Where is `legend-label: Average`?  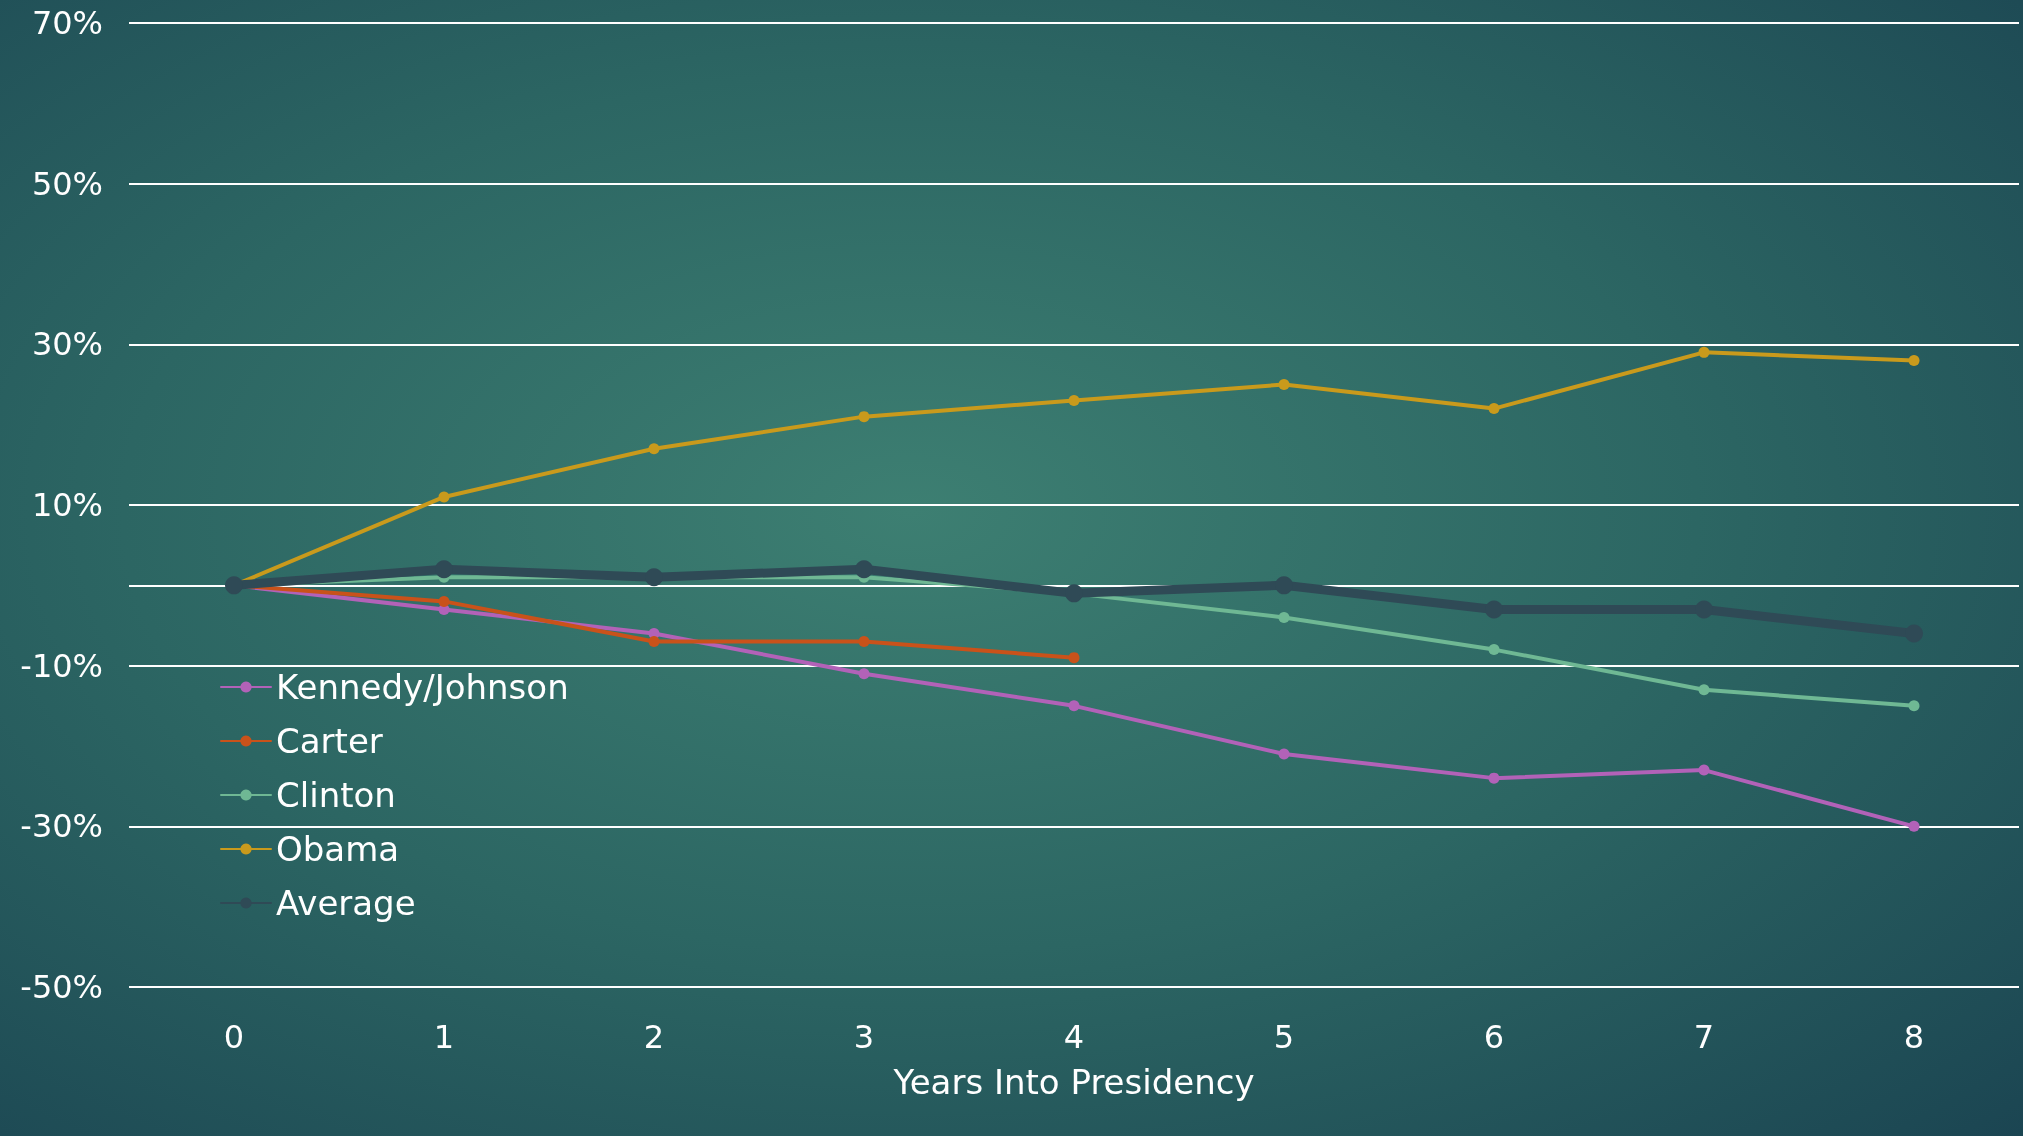
legend-label: Average is located at coordinates (346, 903).